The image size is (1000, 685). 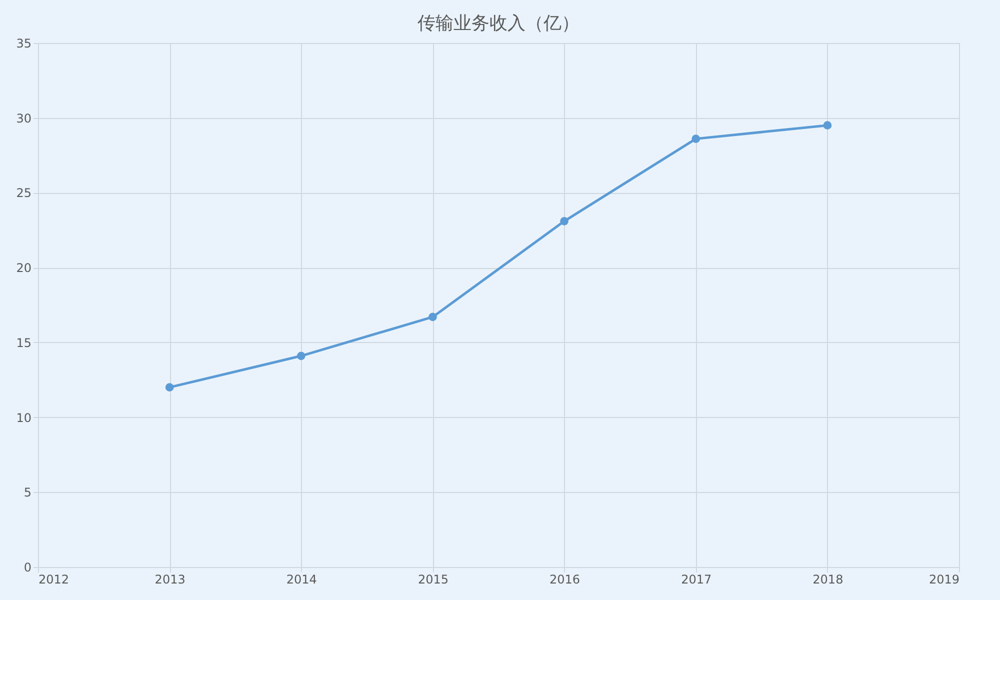 I want to click on y-tick-label: 10, so click(x=24, y=417).